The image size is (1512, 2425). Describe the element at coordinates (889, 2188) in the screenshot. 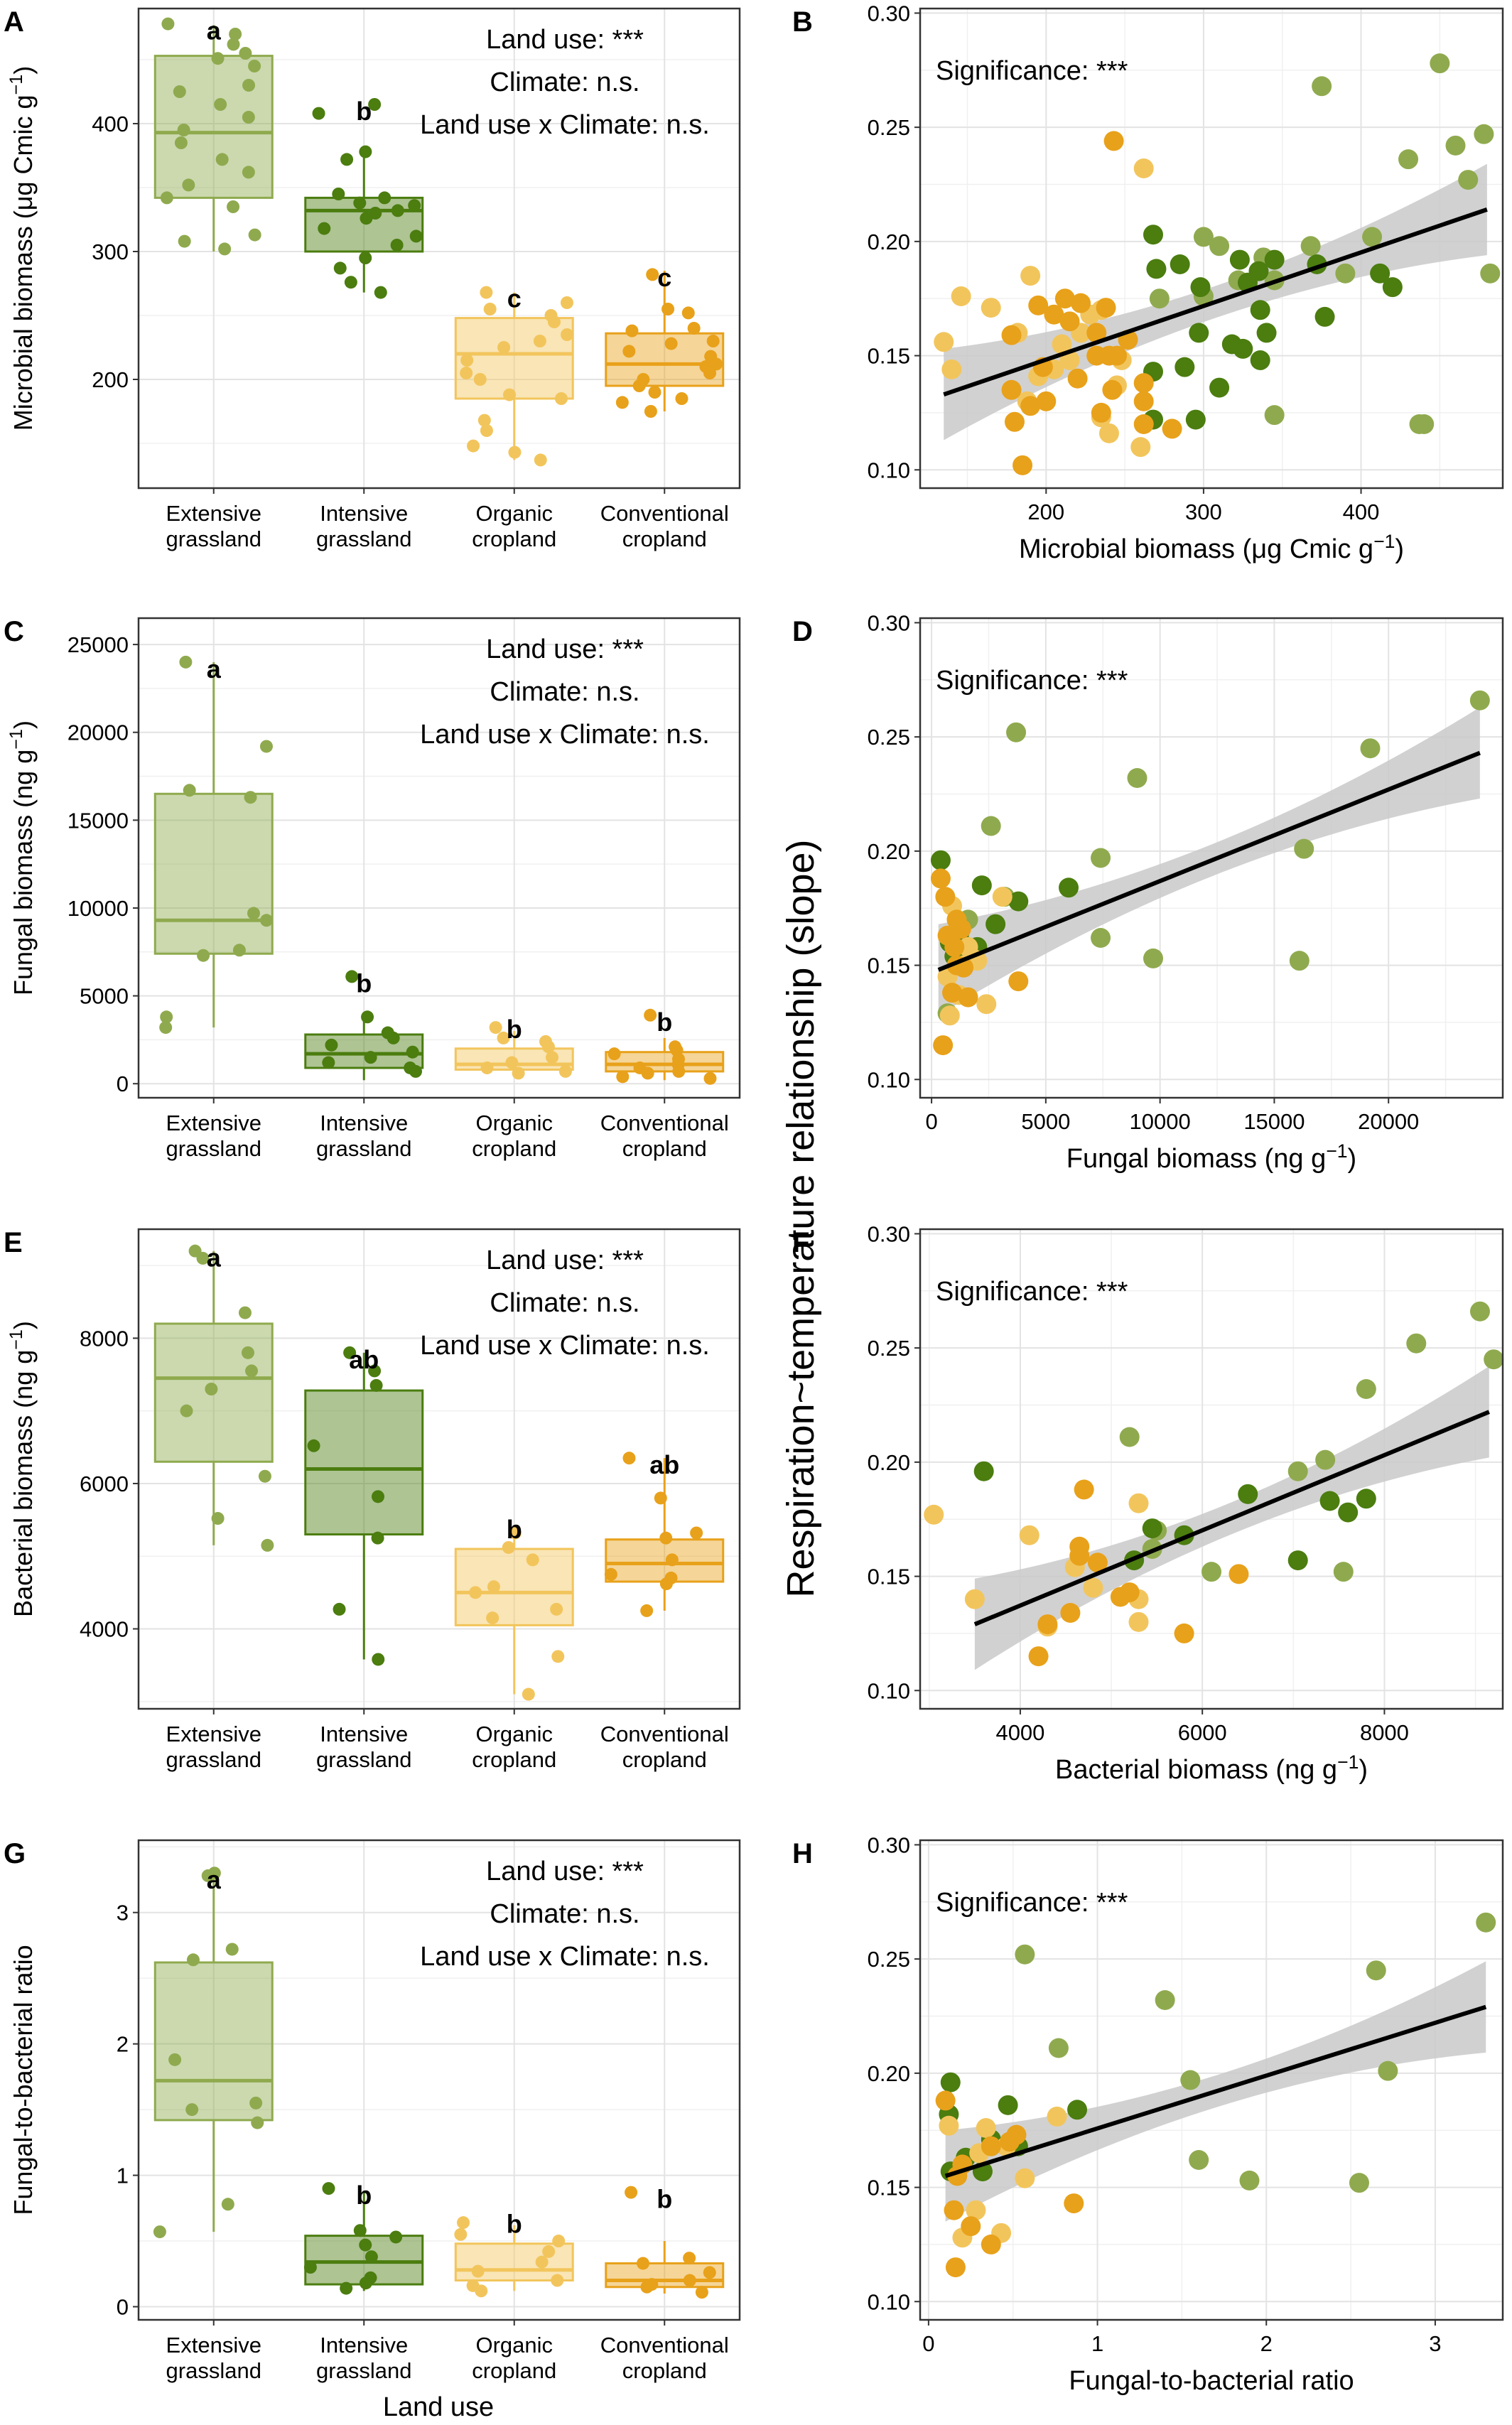

I see `y-tick-label: 0.15` at that location.